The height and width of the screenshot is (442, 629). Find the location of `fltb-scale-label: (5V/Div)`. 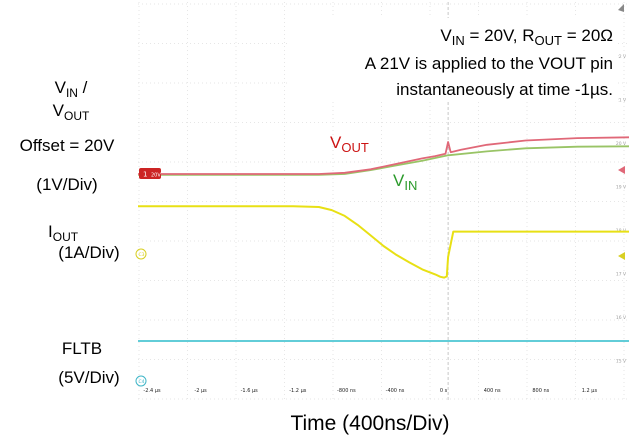

fltb-scale-label: (5V/Div) is located at coordinates (89, 377).